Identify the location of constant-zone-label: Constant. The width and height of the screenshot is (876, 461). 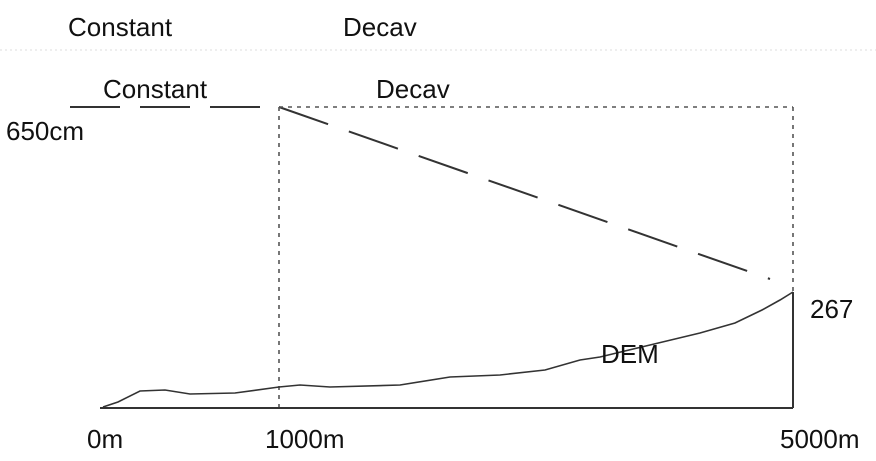
(155, 89).